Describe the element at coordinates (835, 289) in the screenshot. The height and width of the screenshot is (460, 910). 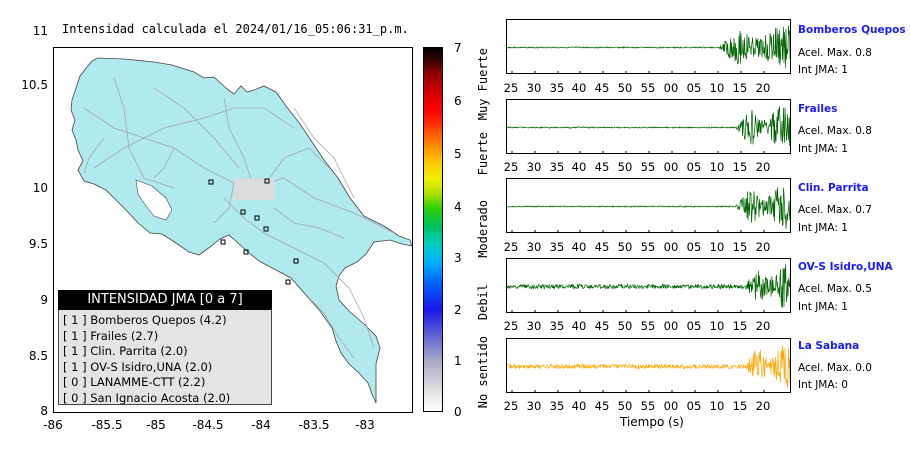
I see `station-accel: Acel. Max. 0.5` at that location.